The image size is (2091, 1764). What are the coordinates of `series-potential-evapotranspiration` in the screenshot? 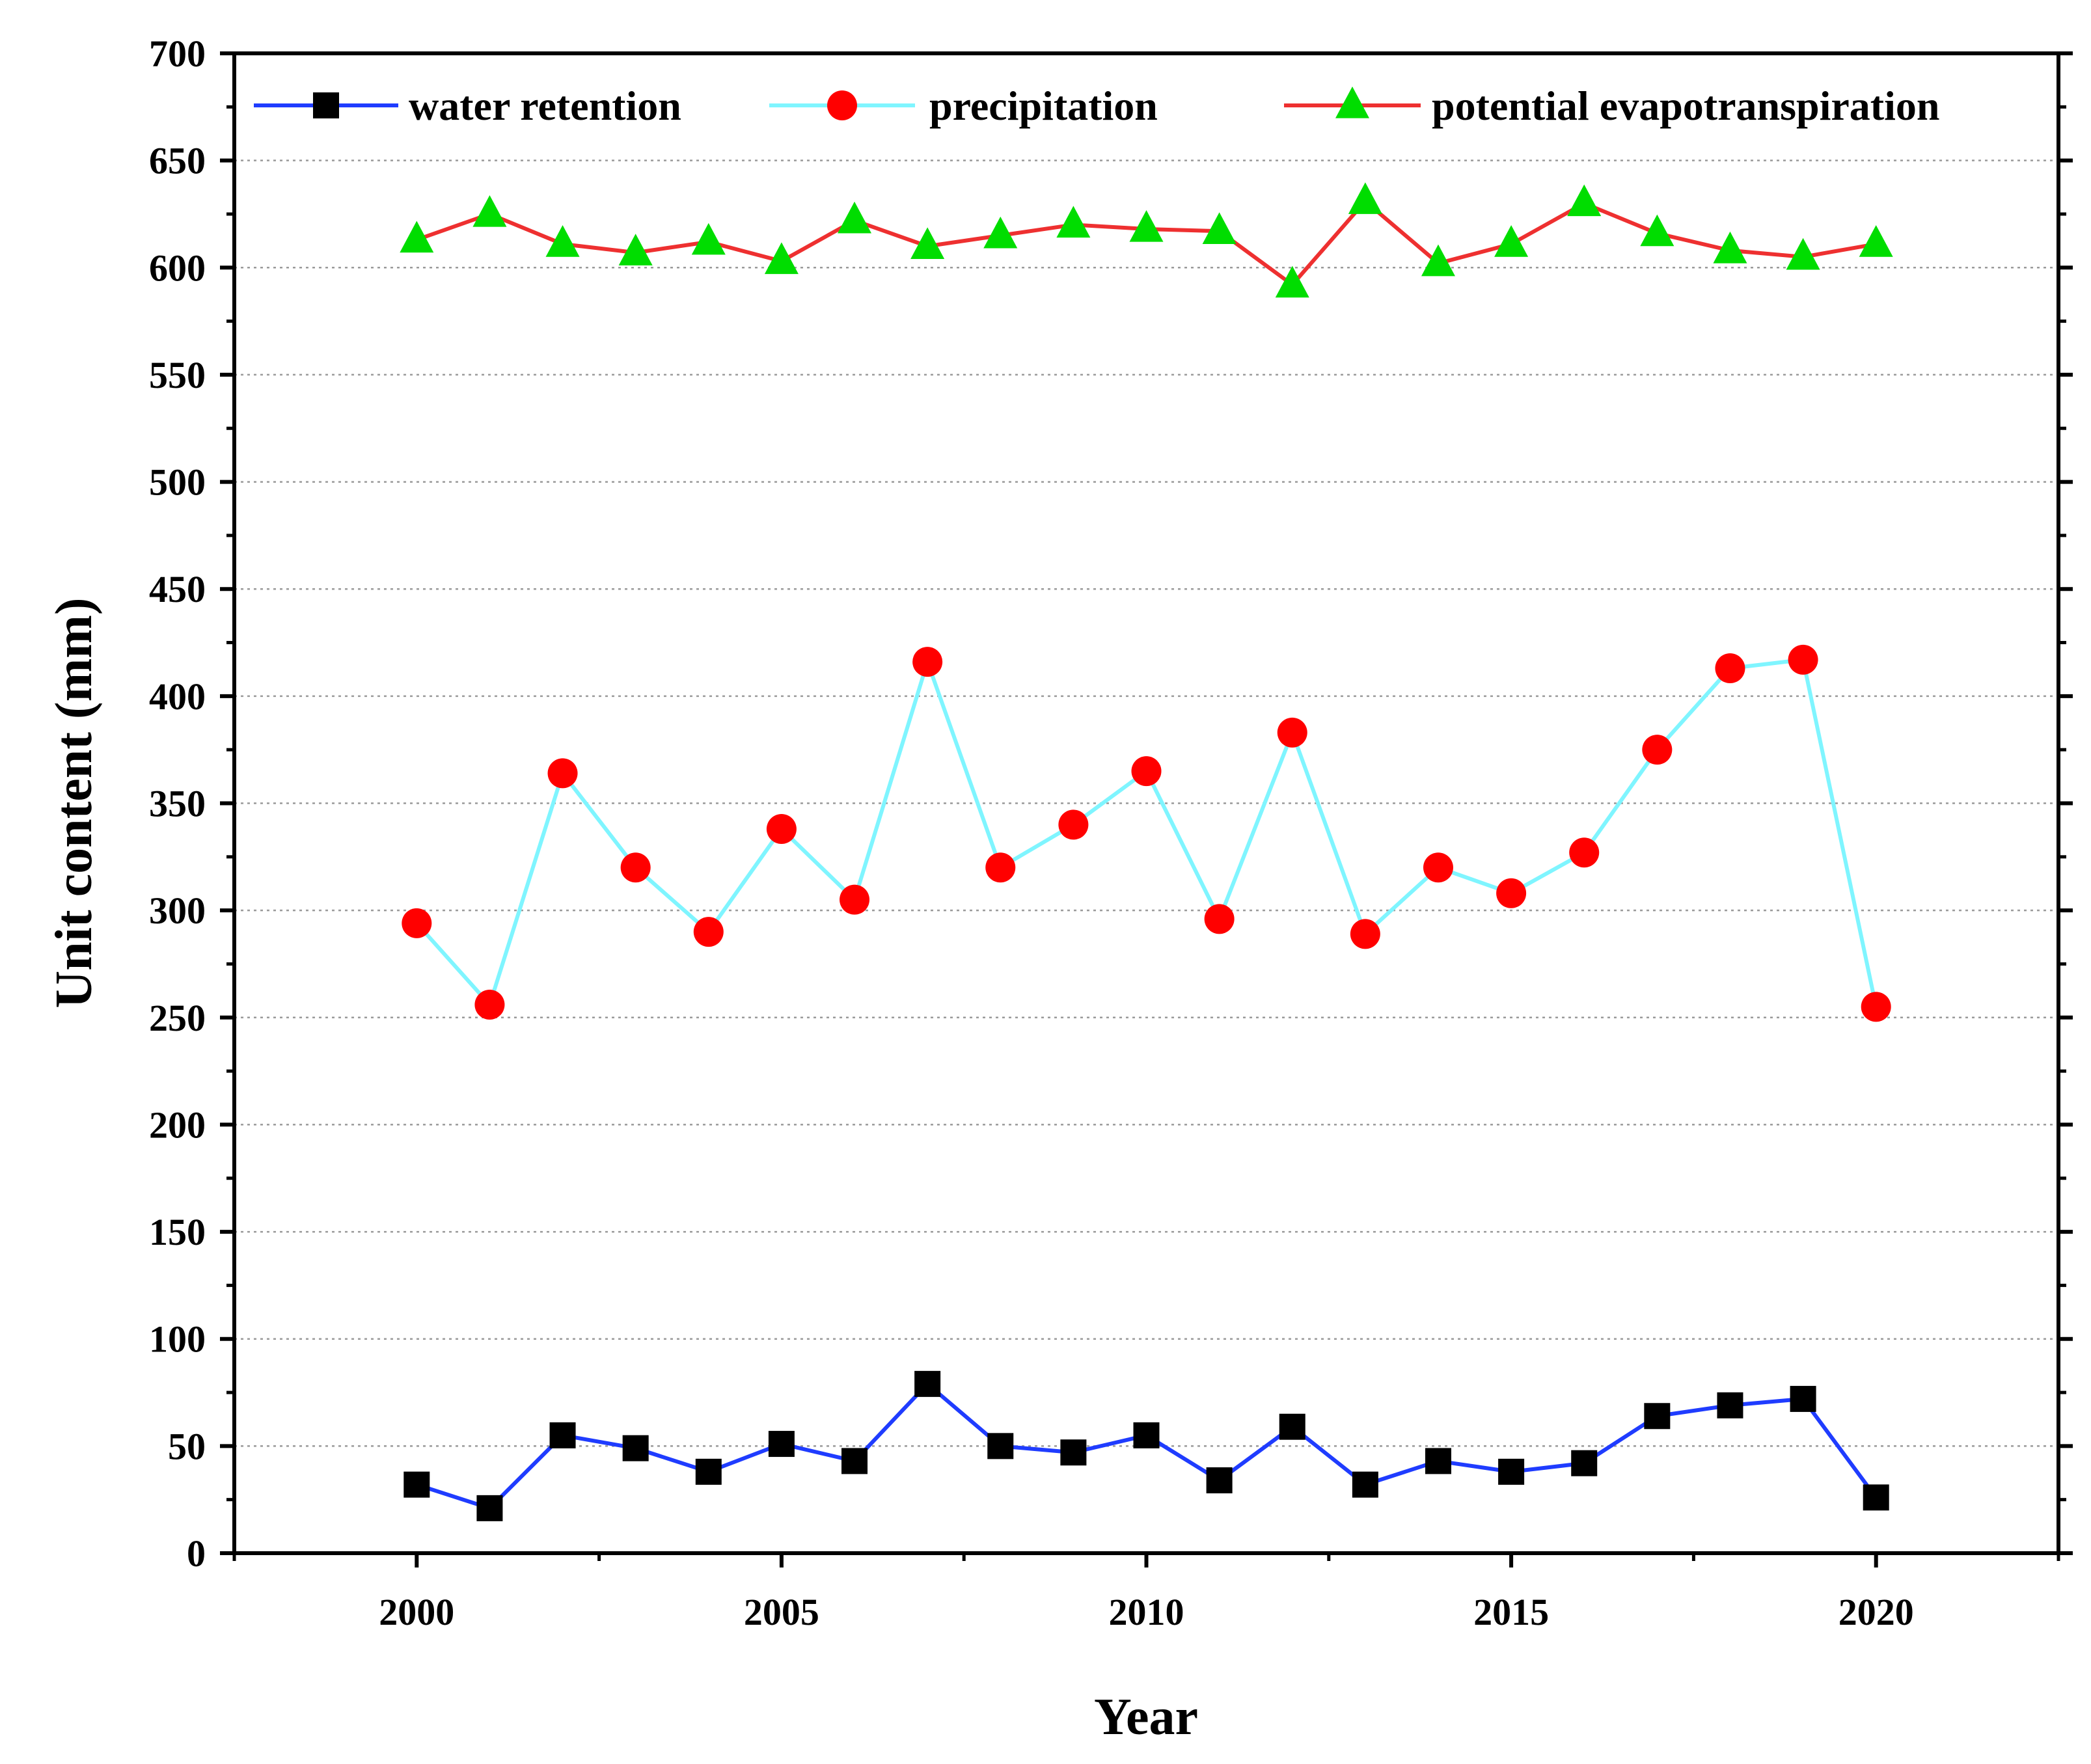 It's located at (1146, 240).